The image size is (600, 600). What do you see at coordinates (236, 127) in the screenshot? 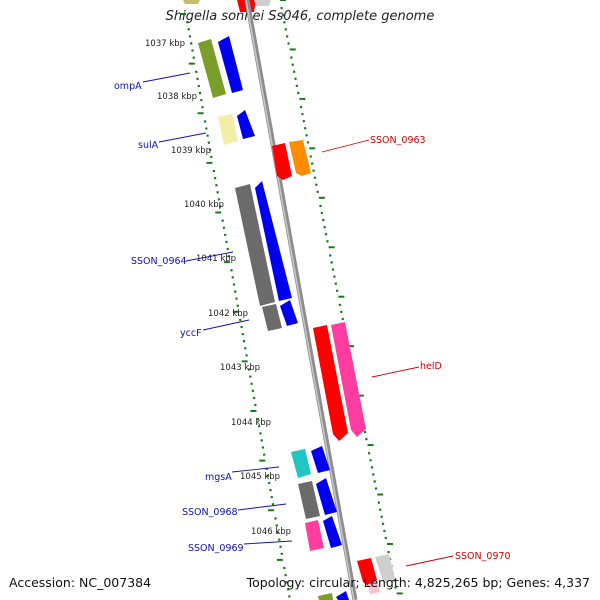
I see `gene-sulA` at bounding box center [236, 127].